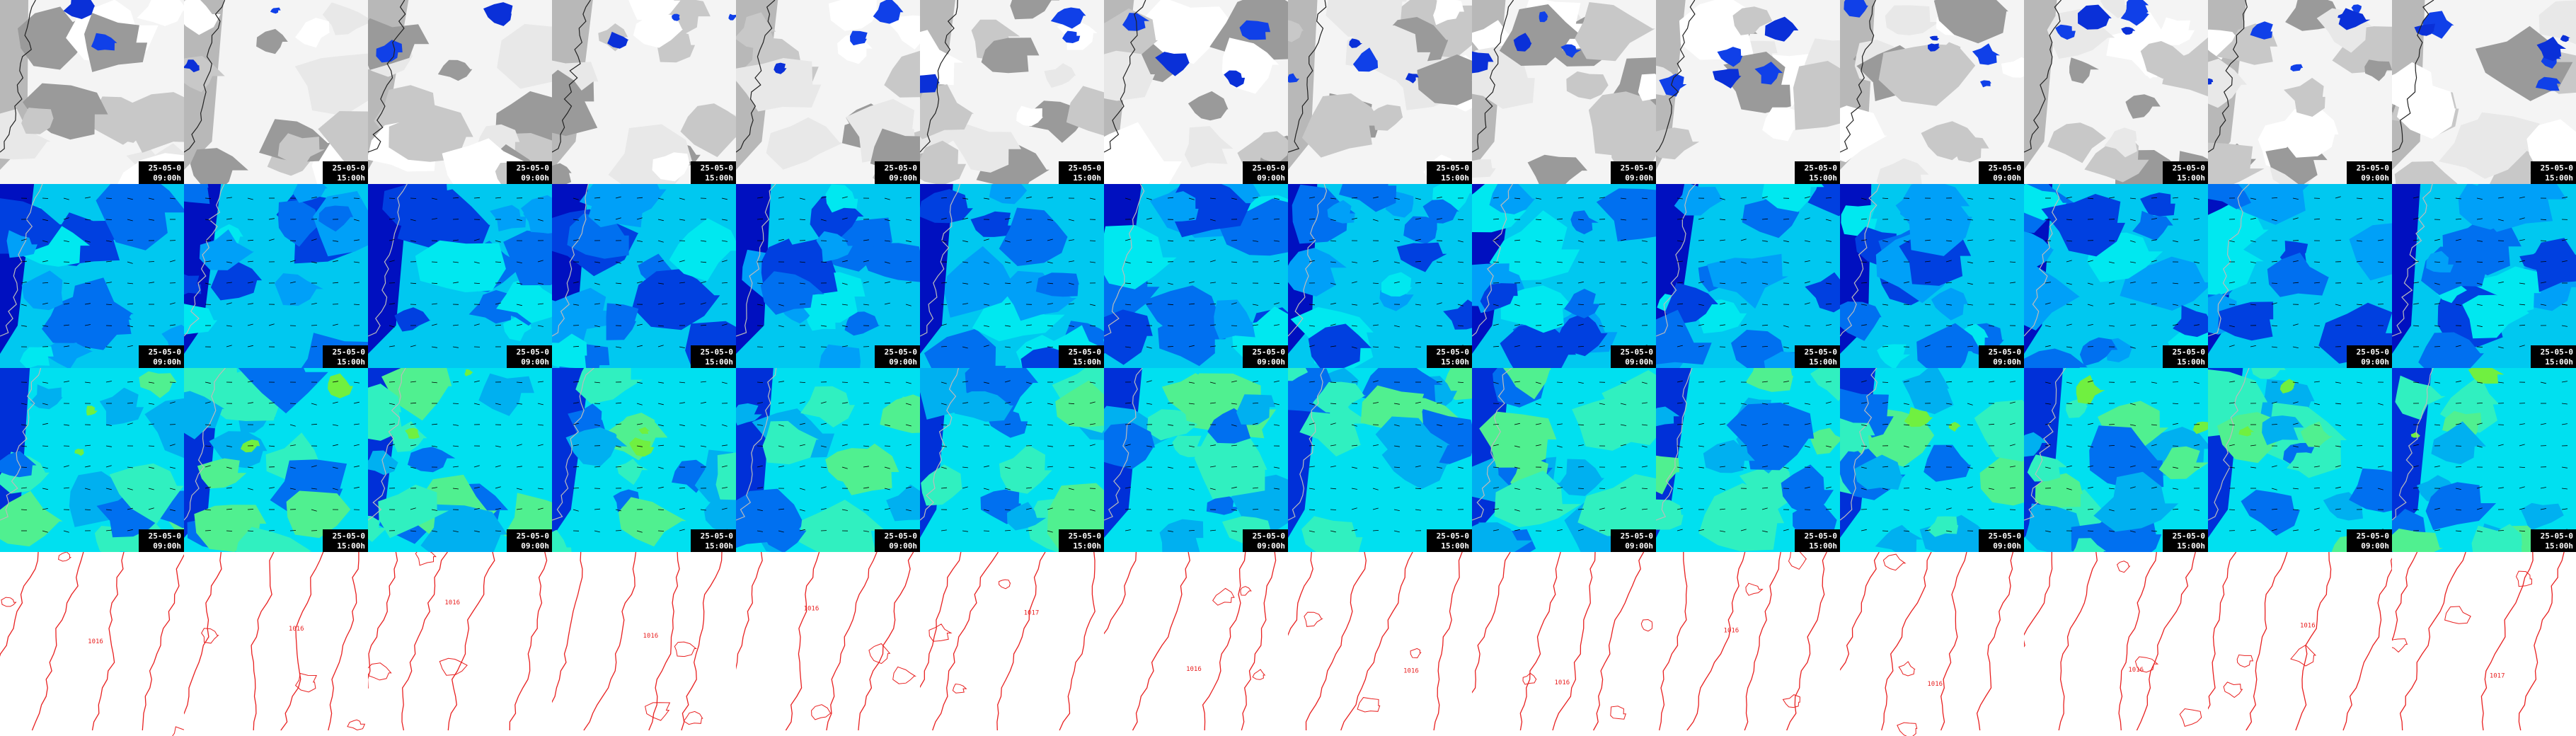 The image size is (2576, 736). What do you see at coordinates (1493, 77) in the screenshot?
I see `coastline` at bounding box center [1493, 77].